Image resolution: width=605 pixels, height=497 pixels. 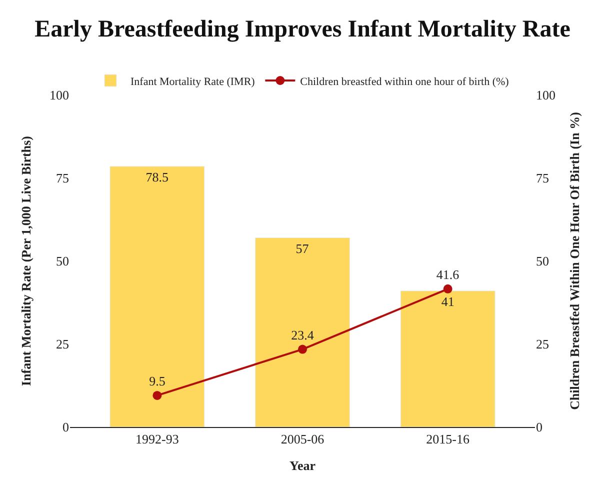 What do you see at coordinates (302, 29) in the screenshot?
I see `chart-title: Early Breastfeeding Improves Infant Mortality Rate` at bounding box center [302, 29].